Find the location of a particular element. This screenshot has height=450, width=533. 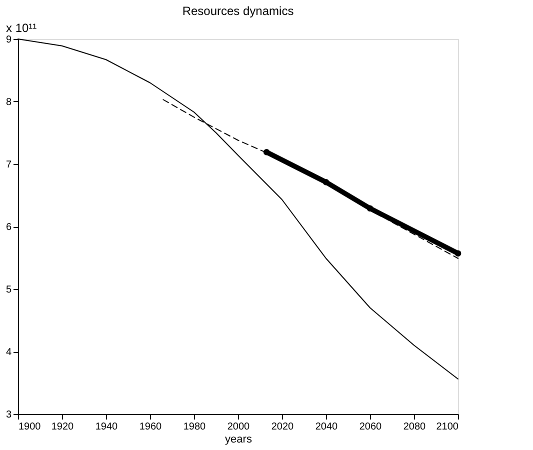

x-tick-label: 1900 is located at coordinates (30, 427).